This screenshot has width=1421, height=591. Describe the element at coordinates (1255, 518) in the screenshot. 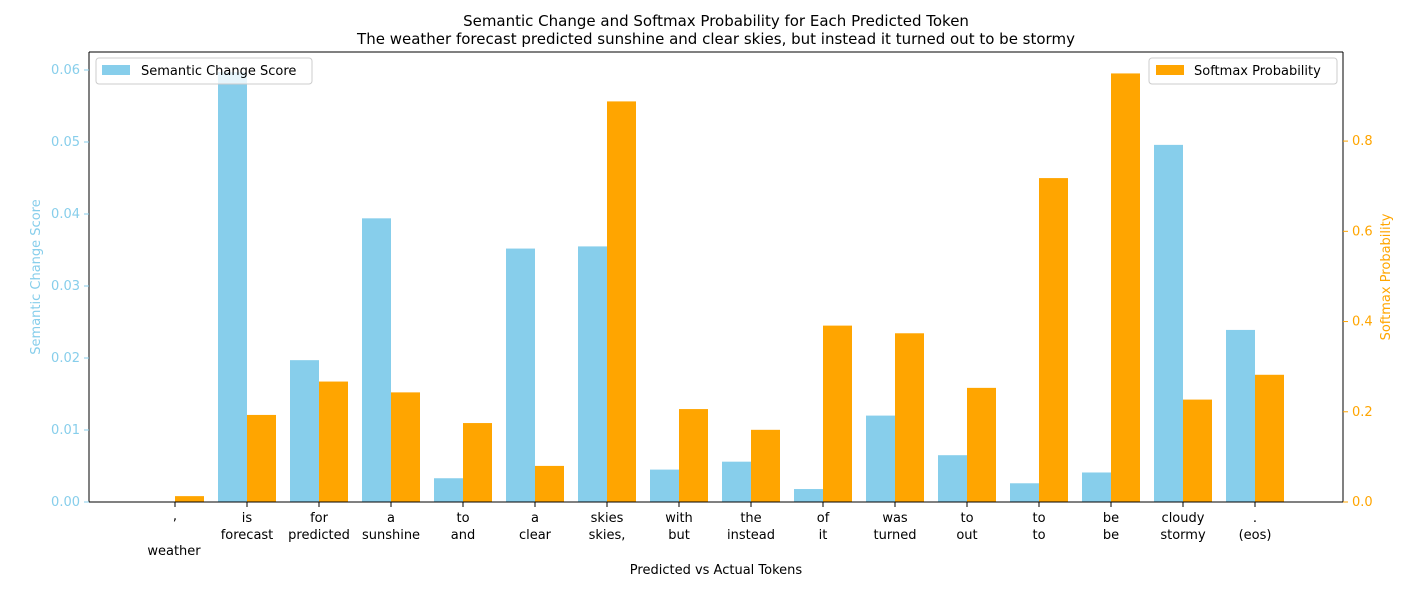

I see `x-tick-label-predicted: .` at that location.